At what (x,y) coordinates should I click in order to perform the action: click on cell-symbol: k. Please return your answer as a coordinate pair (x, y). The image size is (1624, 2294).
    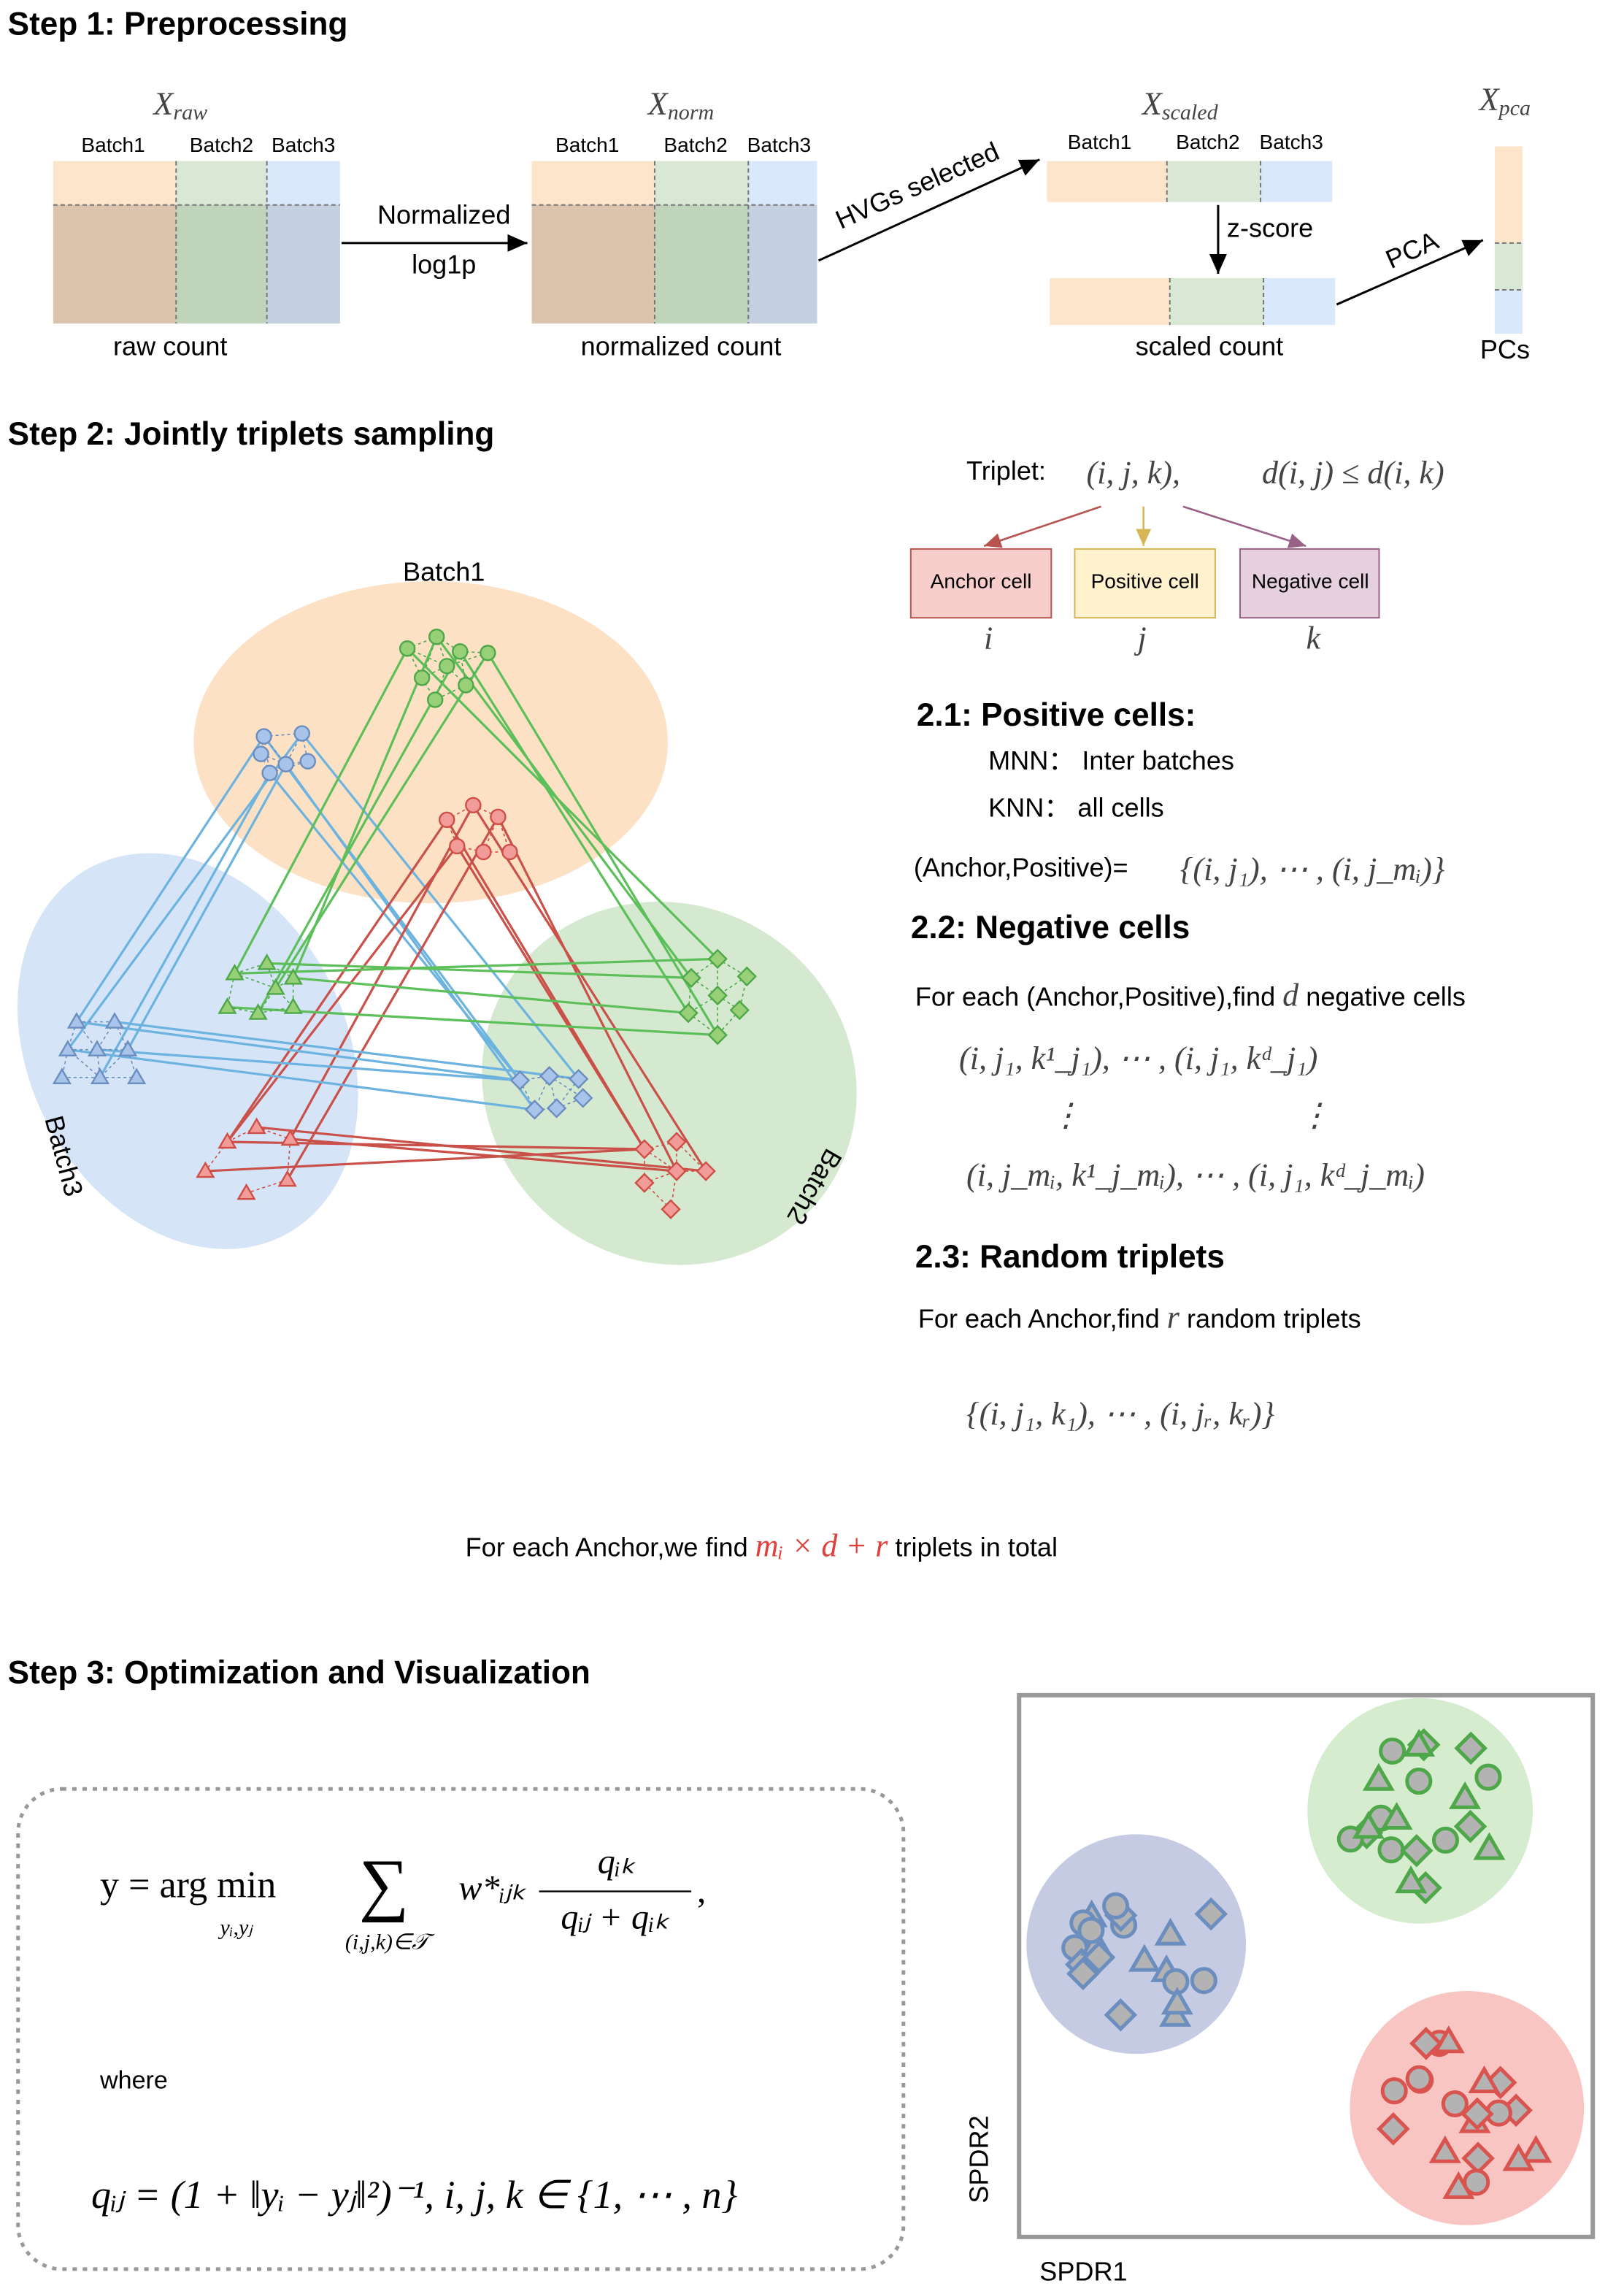
    Looking at the image, I should click on (1313, 638).